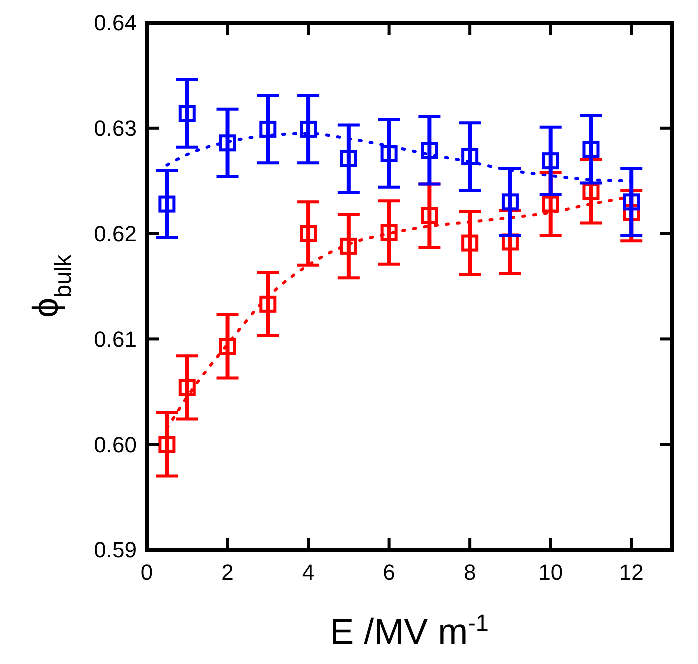 The image size is (698, 664). What do you see at coordinates (631, 572) in the screenshot?
I see `x-tick-label: 12` at bounding box center [631, 572].